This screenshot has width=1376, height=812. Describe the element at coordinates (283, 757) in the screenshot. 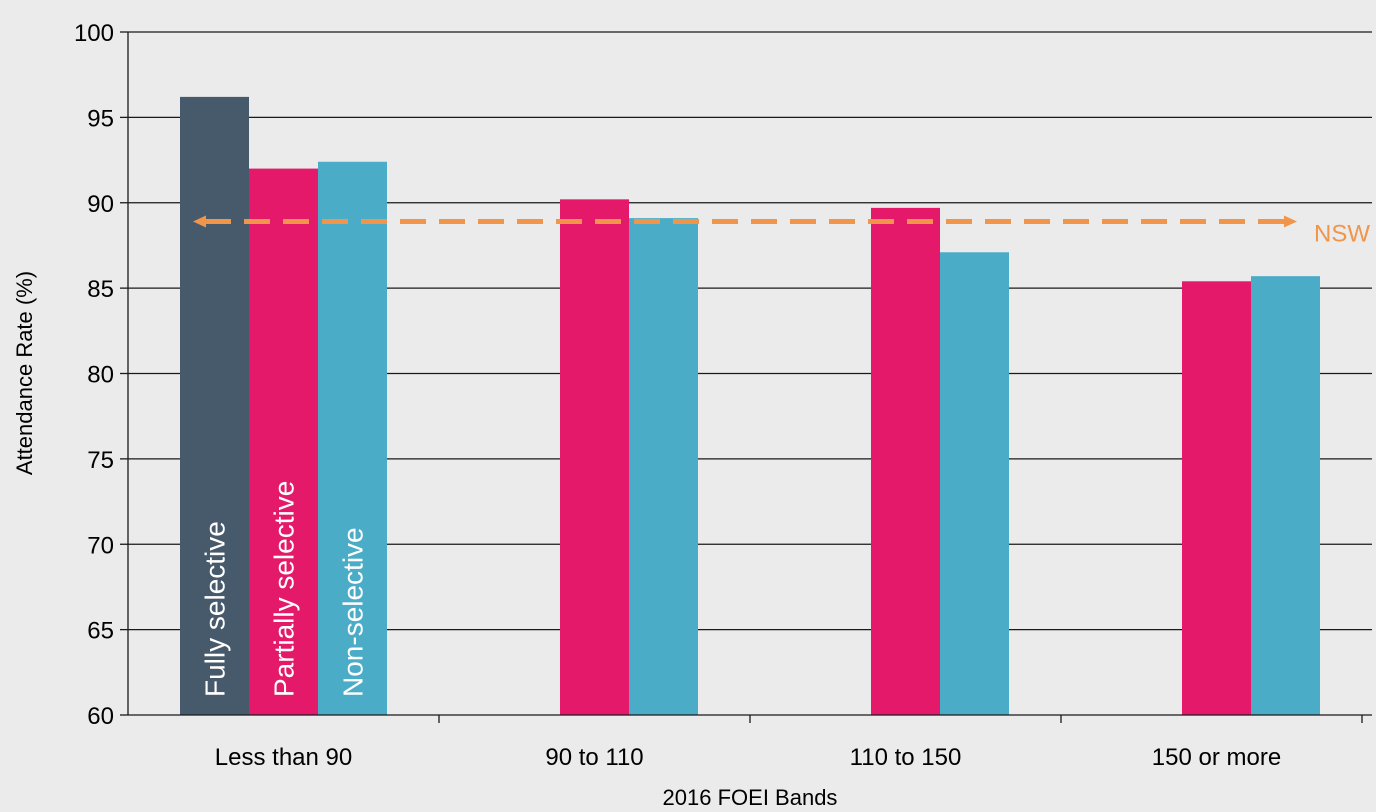

I see `x-tick-label: Less than 90` at that location.